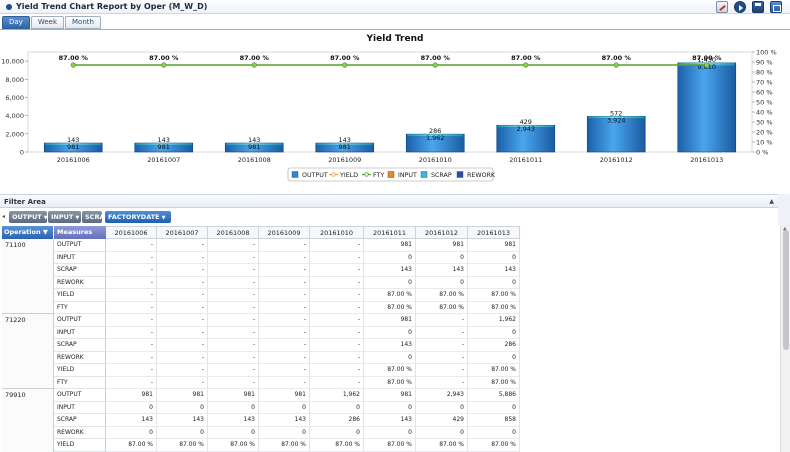  I want to click on field-chip-factorydate: FACTORYDATE ▼, so click(138, 217).